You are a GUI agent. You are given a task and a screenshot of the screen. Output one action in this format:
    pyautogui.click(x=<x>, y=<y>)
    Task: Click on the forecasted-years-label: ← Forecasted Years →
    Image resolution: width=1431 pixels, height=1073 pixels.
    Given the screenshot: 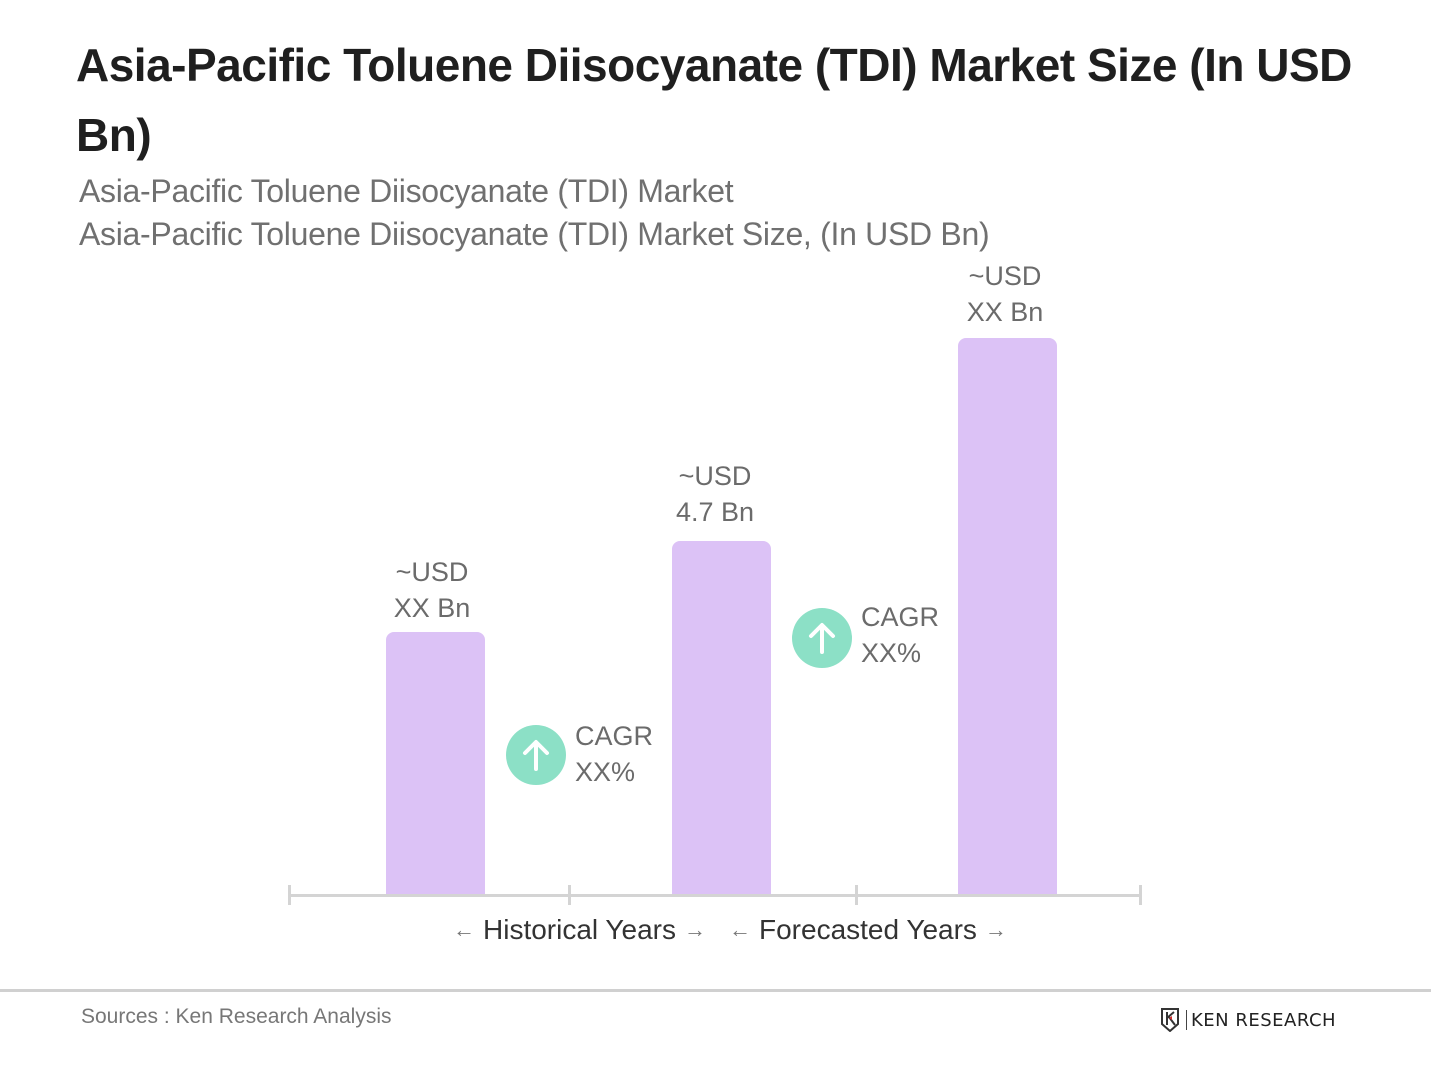 What is the action you would take?
    pyautogui.click(x=868, y=930)
    